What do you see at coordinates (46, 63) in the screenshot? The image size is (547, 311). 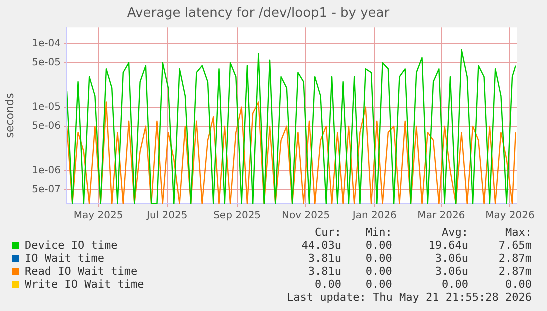 I see `y-tick-label: 5e-05` at bounding box center [46, 63].